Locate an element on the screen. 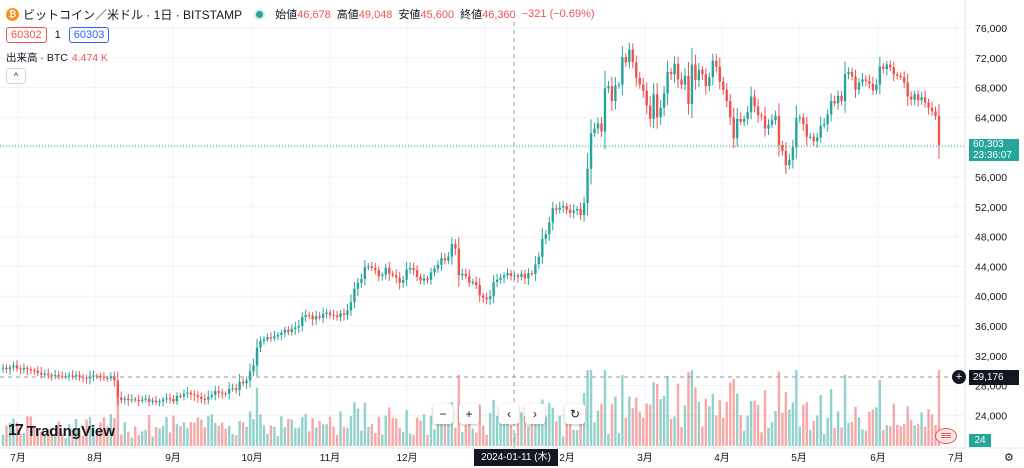 This screenshot has height=468, width=1024. x-tick-label: 2月 is located at coordinates (567, 458).